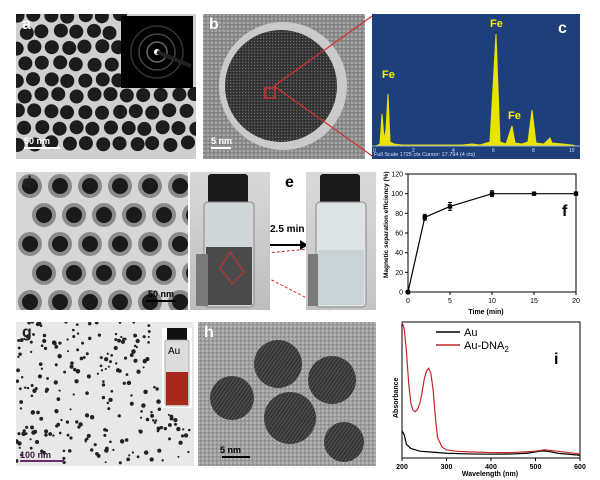 This screenshot has width=600, height=480. Describe the element at coordinates (161, 301) in the screenshot. I see `scale-bar-d` at that location.